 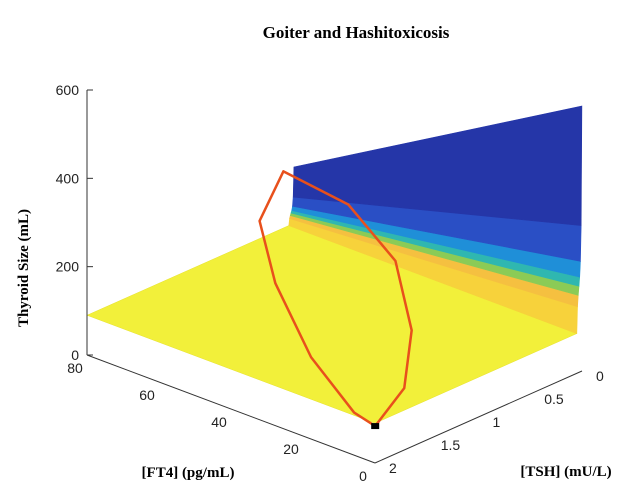 What do you see at coordinates (188, 473) in the screenshot?
I see `x-axis-label: [FT4] (pg/mL)` at bounding box center [188, 473].